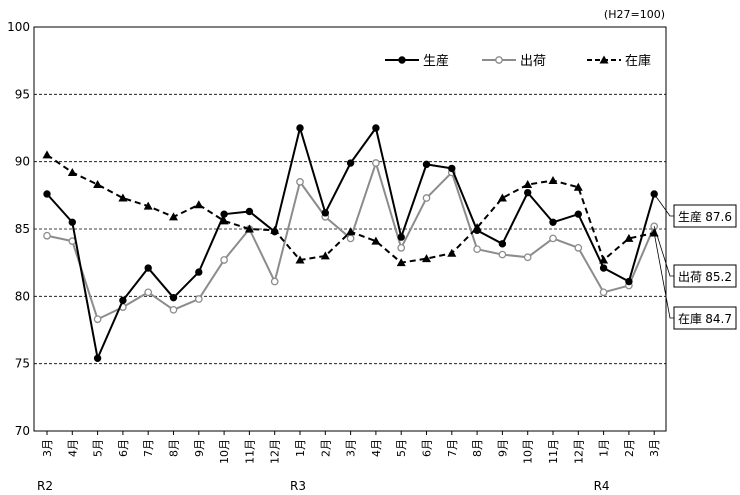  I want to click on legend-label: 生産, so click(436, 61).